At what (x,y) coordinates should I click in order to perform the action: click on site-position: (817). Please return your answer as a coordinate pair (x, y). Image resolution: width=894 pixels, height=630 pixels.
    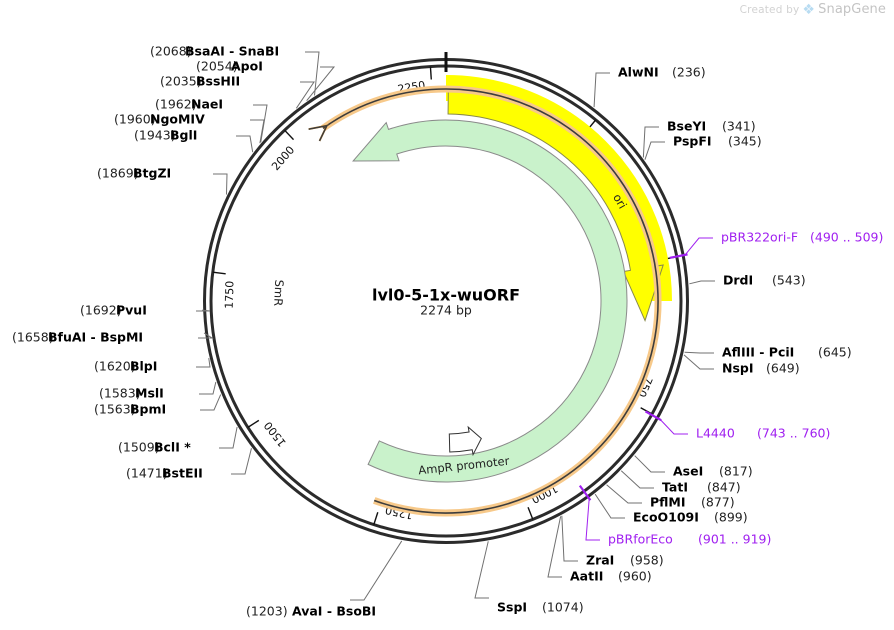
    Looking at the image, I should click on (736, 471).